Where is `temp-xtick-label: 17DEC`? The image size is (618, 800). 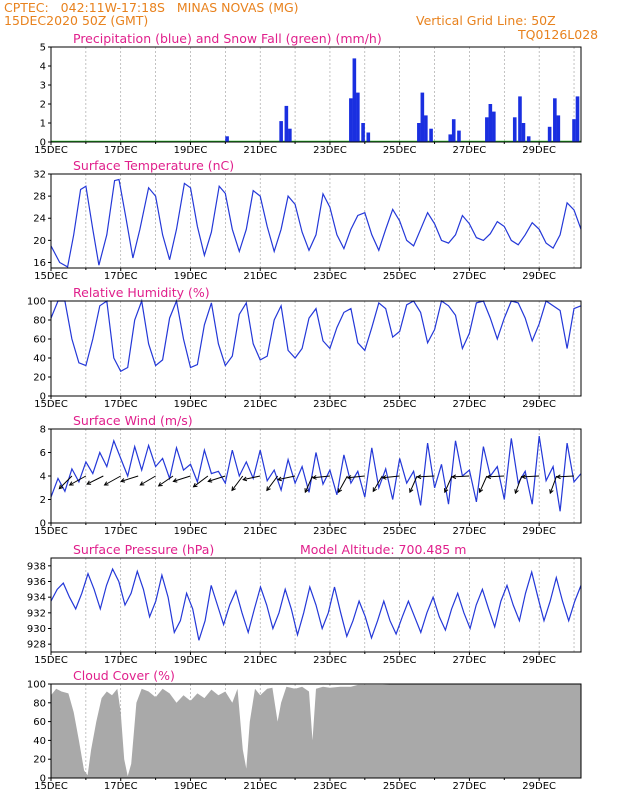 temp-xtick-label: 17DEC is located at coordinates (121, 276).